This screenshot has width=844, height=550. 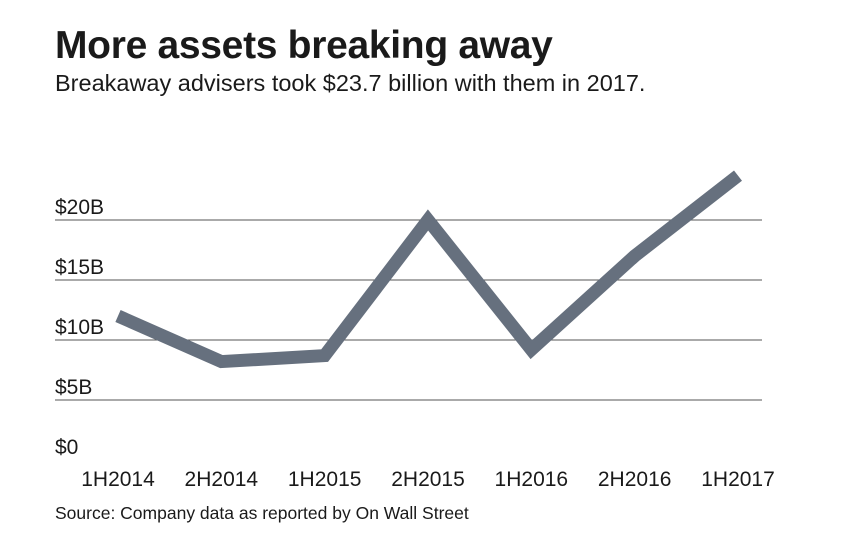 I want to click on y-tick-label: $0, so click(x=66, y=447).